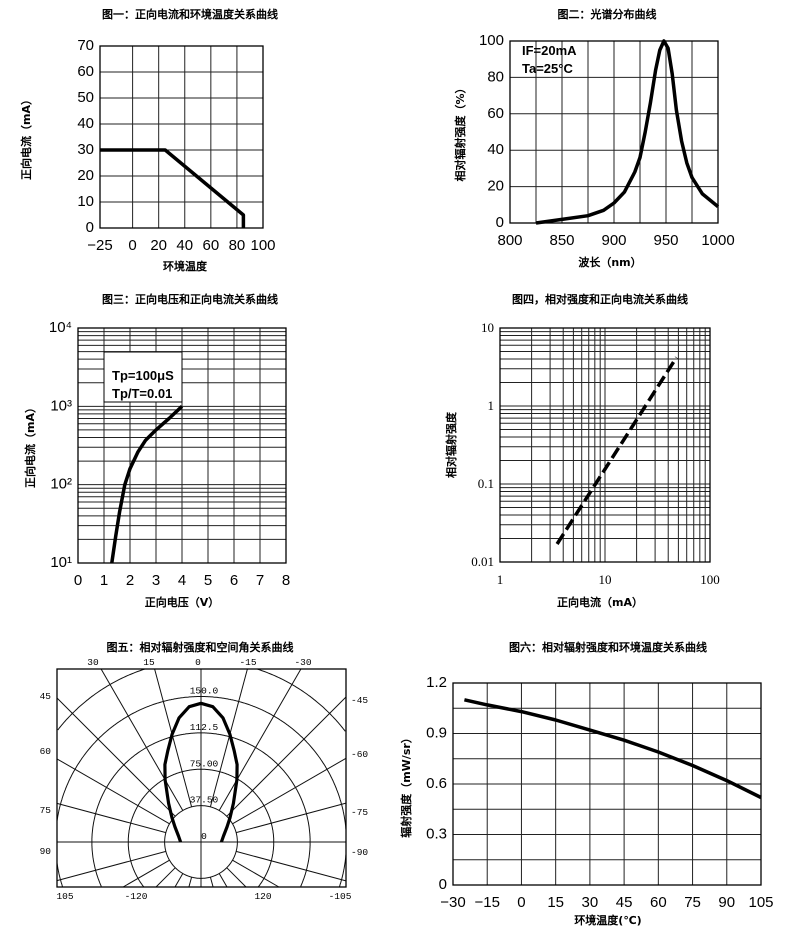 Image resolution: width=800 pixels, height=939 pixels. I want to click on angle-label-left: 90, so click(46, 851).